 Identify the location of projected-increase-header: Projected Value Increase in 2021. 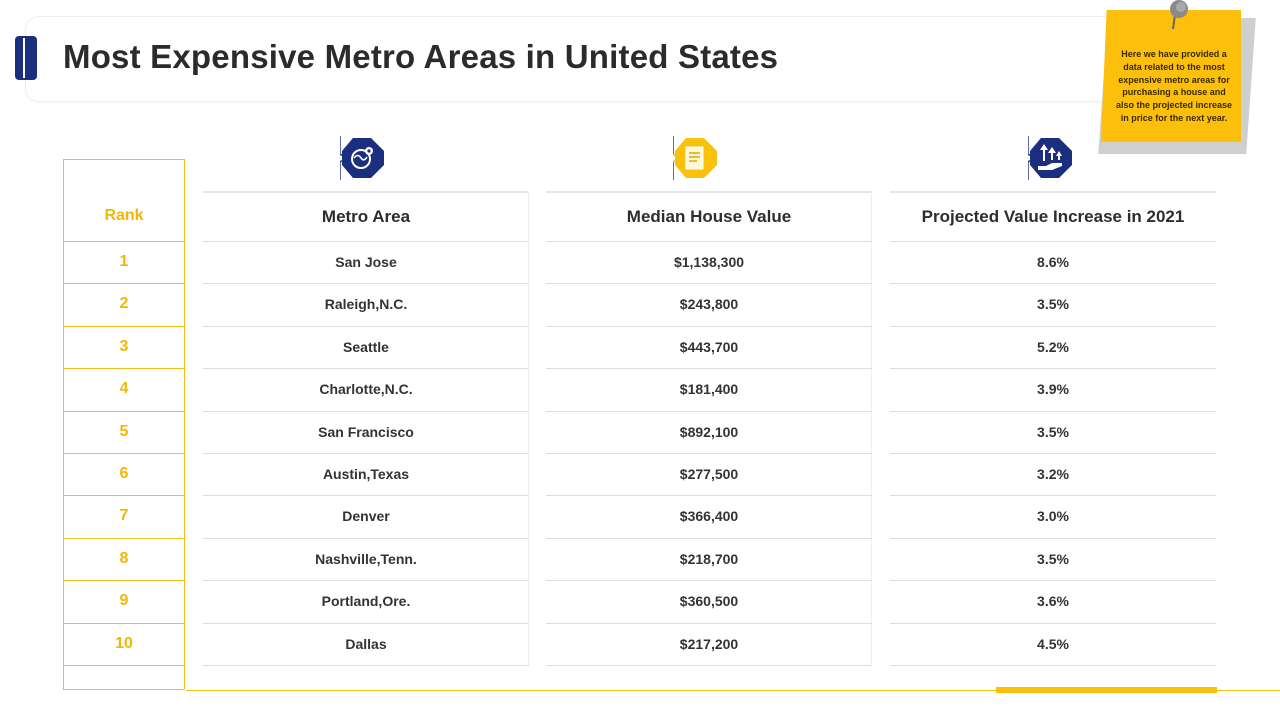
(1053, 216).